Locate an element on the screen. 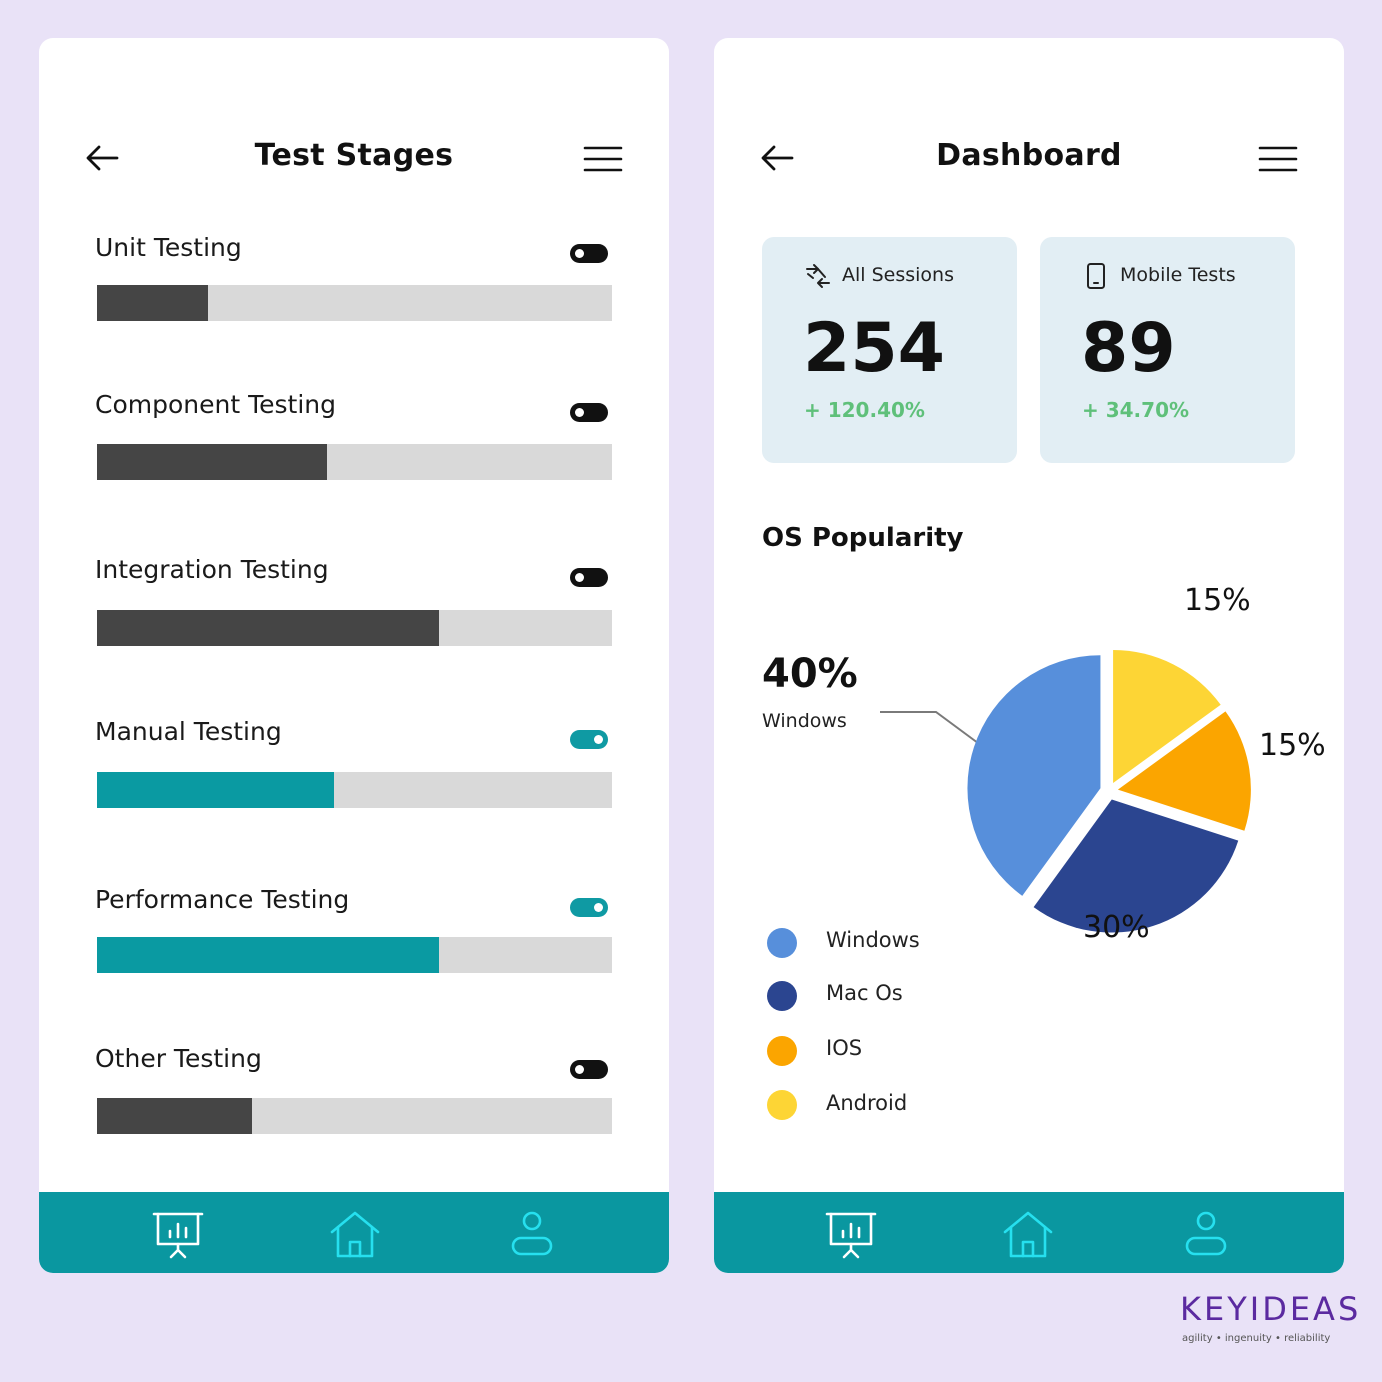 Image resolution: width=1382 pixels, height=1382 pixels. pie-slice-windows is located at coordinates (1034, 775).